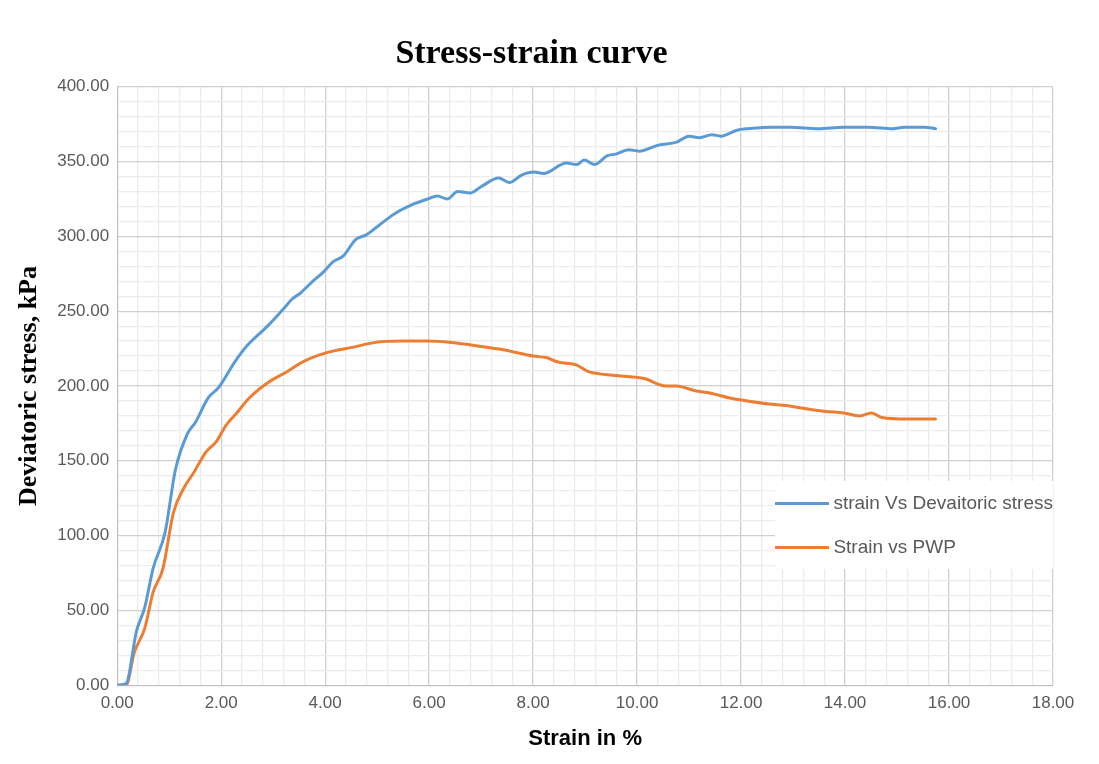  What do you see at coordinates (845, 703) in the screenshot?
I see `x-tick-label: 14.00` at bounding box center [845, 703].